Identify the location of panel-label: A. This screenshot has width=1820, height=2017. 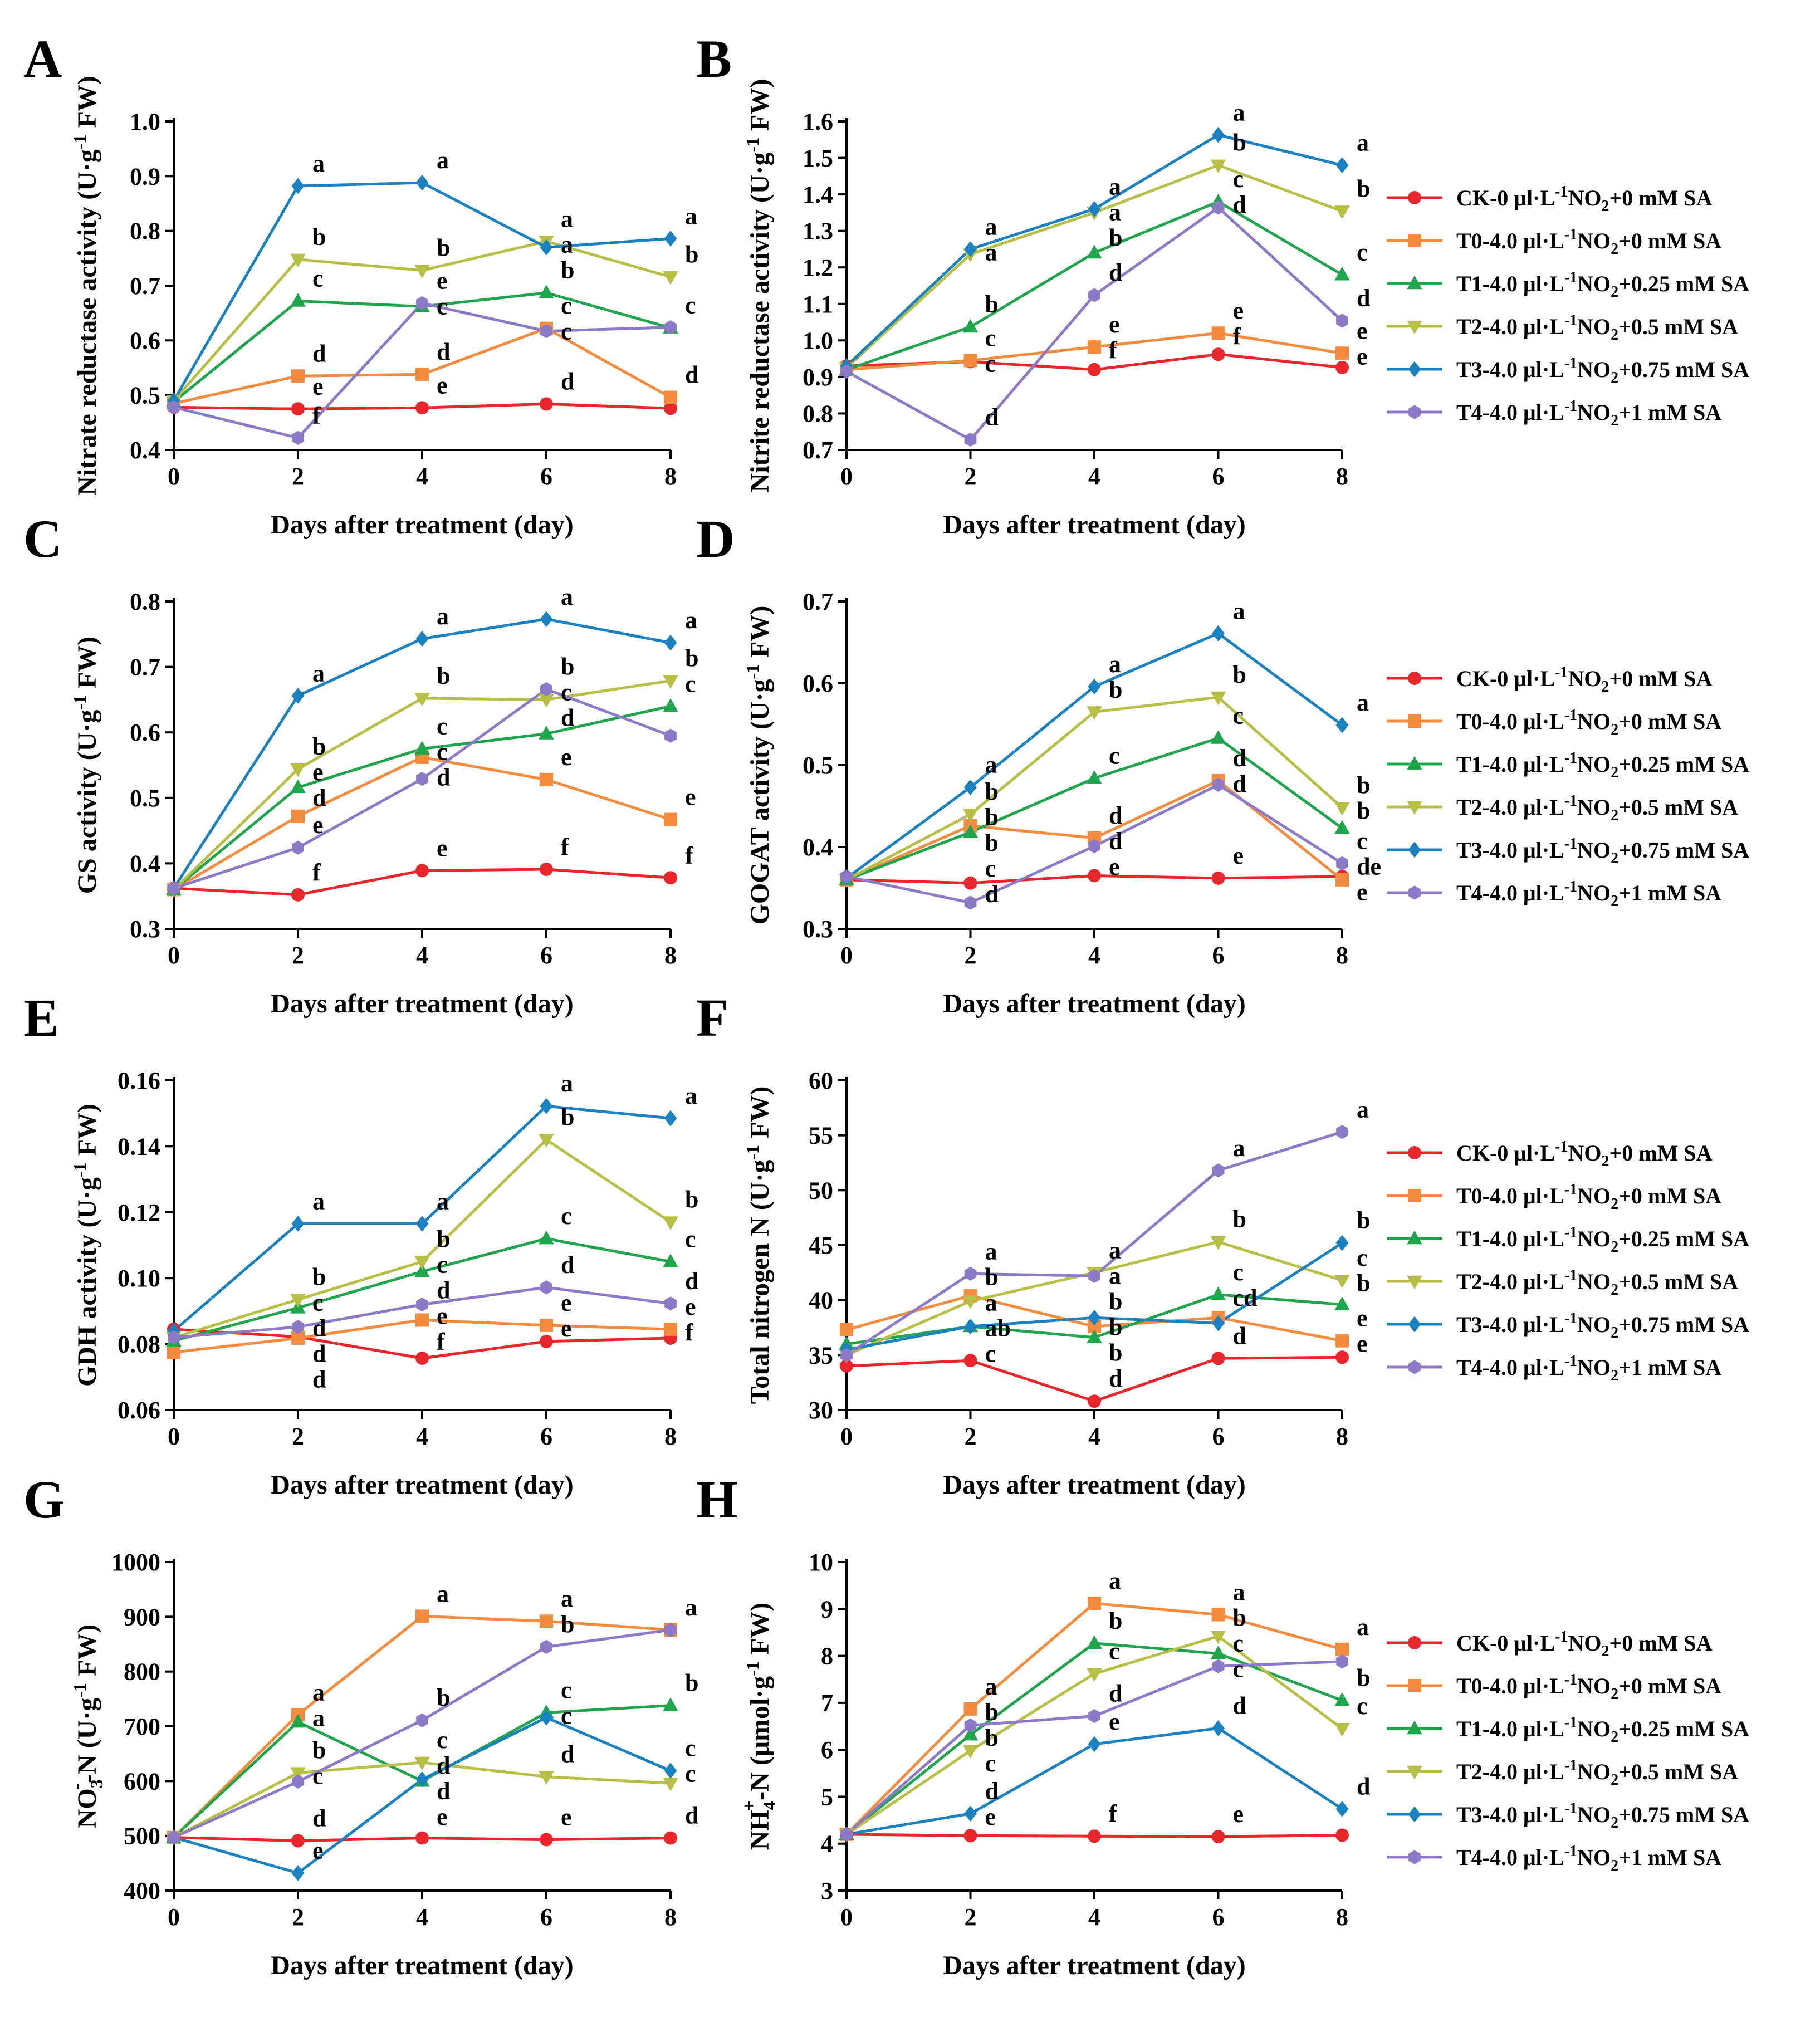
(43, 59).